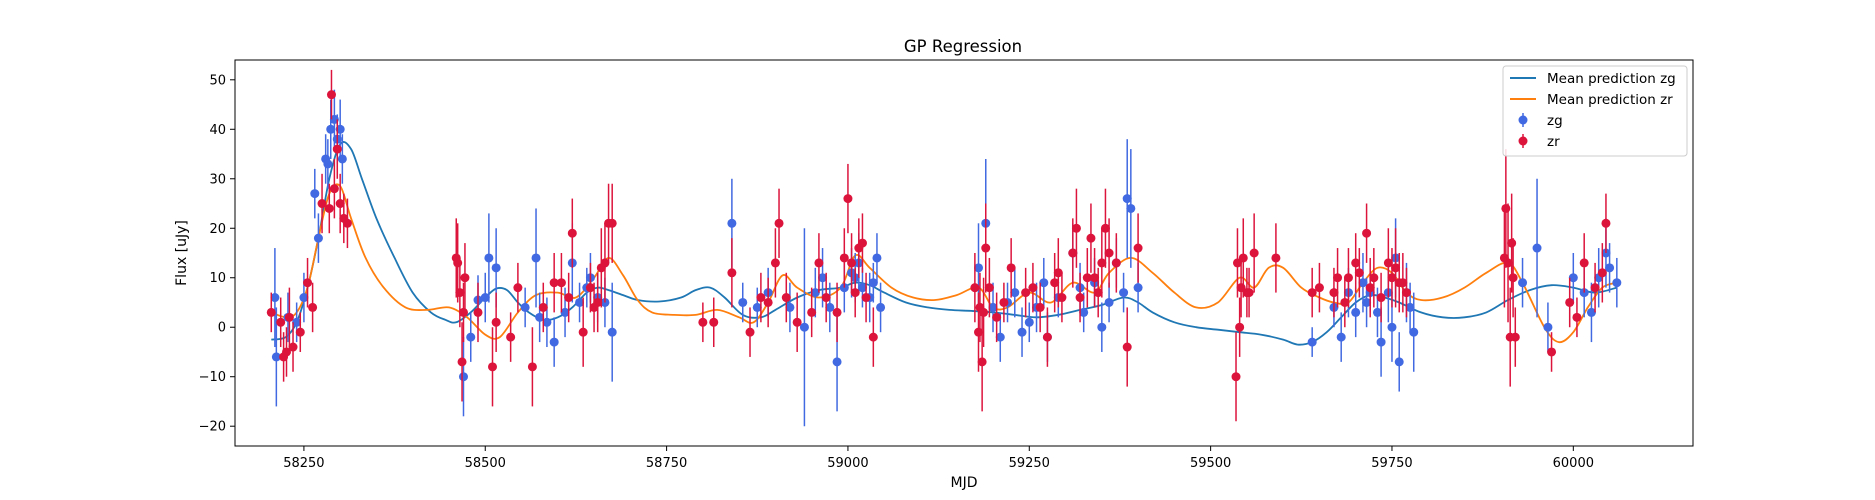 The width and height of the screenshot is (1875, 500). Describe the element at coordinates (1391, 463) in the screenshot. I see `x-tick-label: 59750` at that location.